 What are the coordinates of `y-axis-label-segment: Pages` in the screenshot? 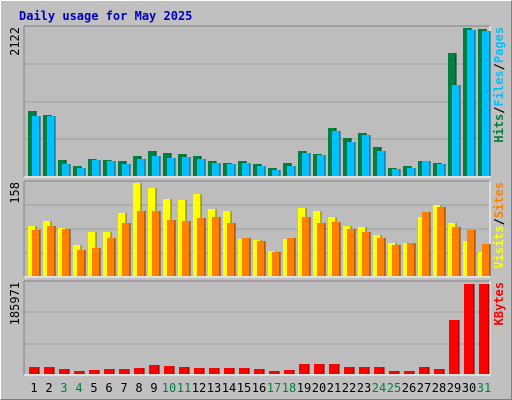 It's located at (499, 45).